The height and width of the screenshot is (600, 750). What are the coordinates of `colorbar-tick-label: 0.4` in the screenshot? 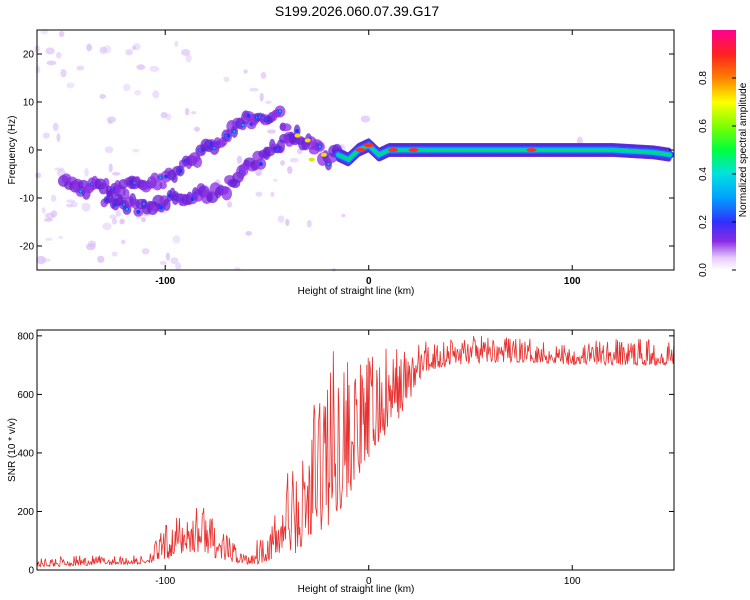 It's located at (703, 174).